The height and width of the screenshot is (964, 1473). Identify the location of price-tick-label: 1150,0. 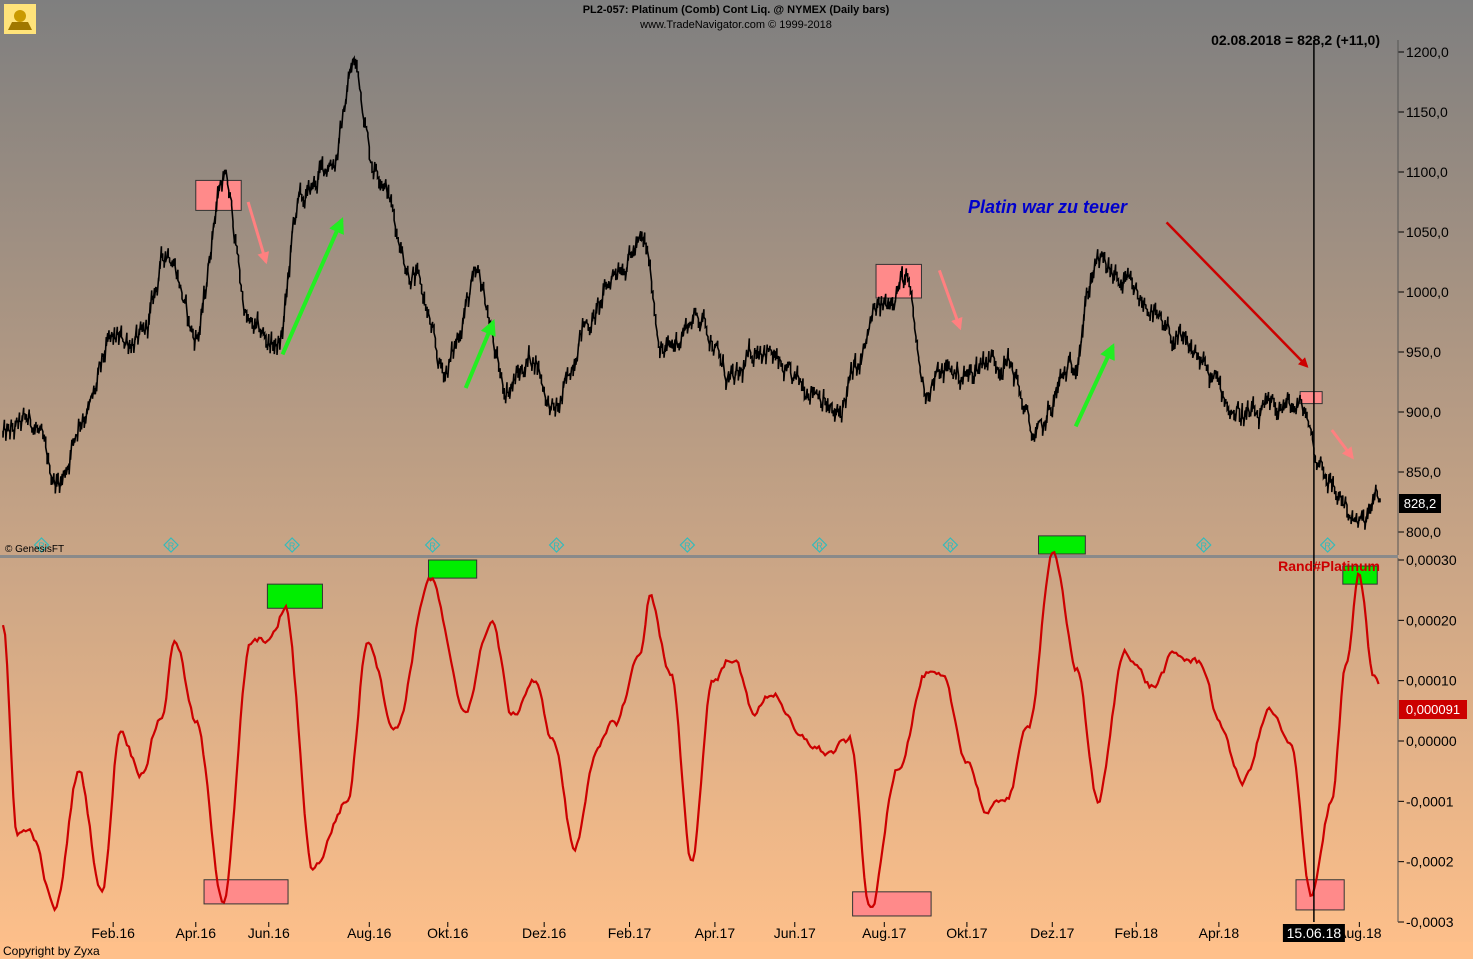
(1427, 112).